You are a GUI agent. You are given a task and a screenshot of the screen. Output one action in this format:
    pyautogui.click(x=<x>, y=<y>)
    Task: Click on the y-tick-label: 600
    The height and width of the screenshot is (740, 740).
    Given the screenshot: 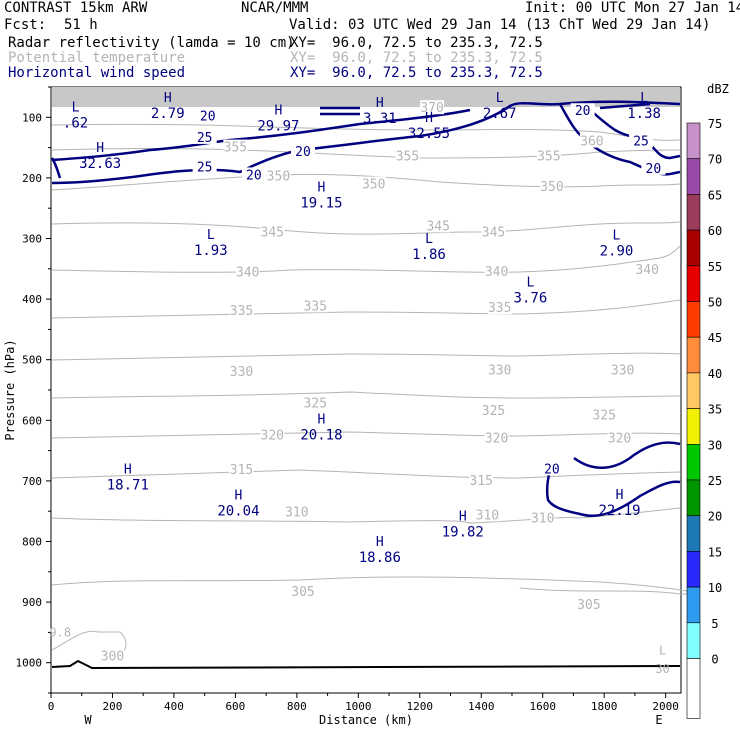 What is the action you would take?
    pyautogui.click(x=32, y=420)
    